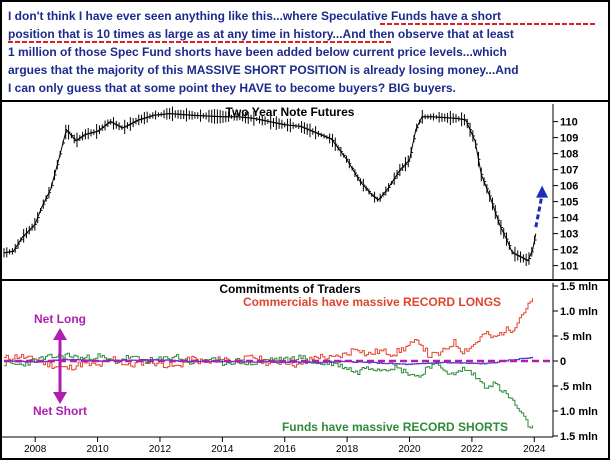 The image size is (610, 460). Describe the element at coordinates (539, 211) in the screenshot. I see `forecast-arrow` at that location.